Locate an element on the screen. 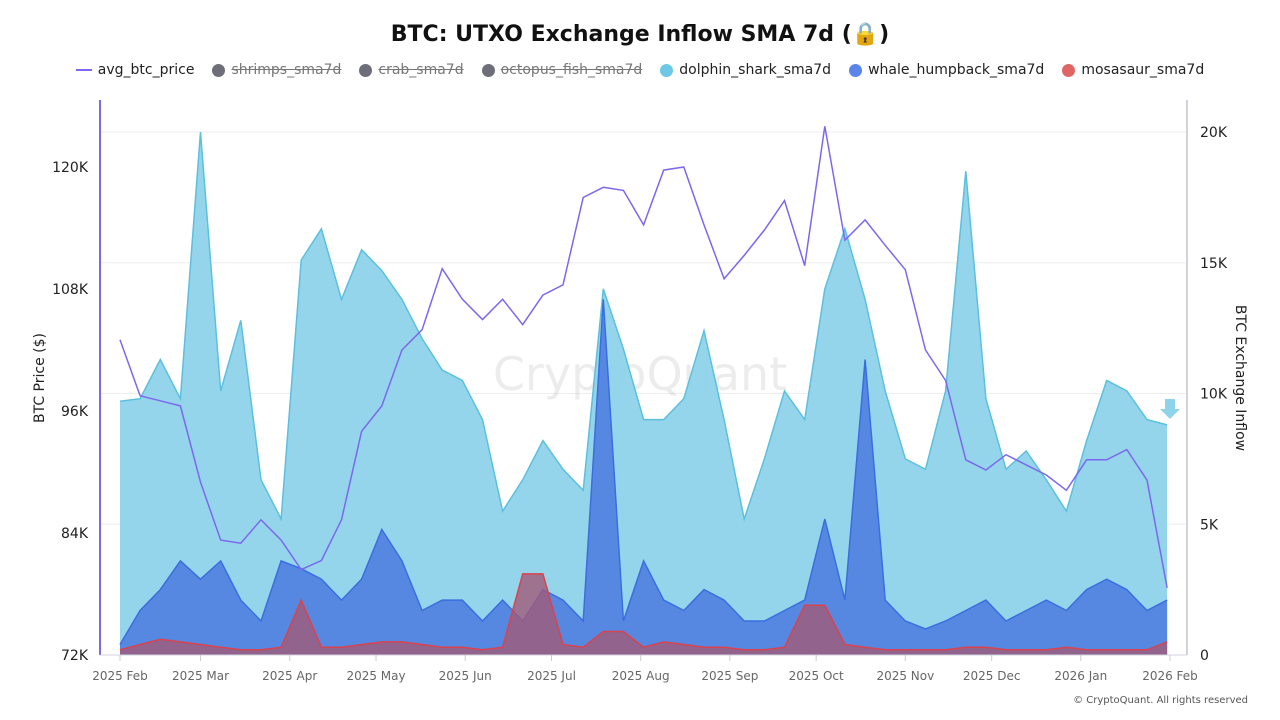 This screenshot has width=1280, height=720. x-tick: 2025 Mar is located at coordinates (200, 676).